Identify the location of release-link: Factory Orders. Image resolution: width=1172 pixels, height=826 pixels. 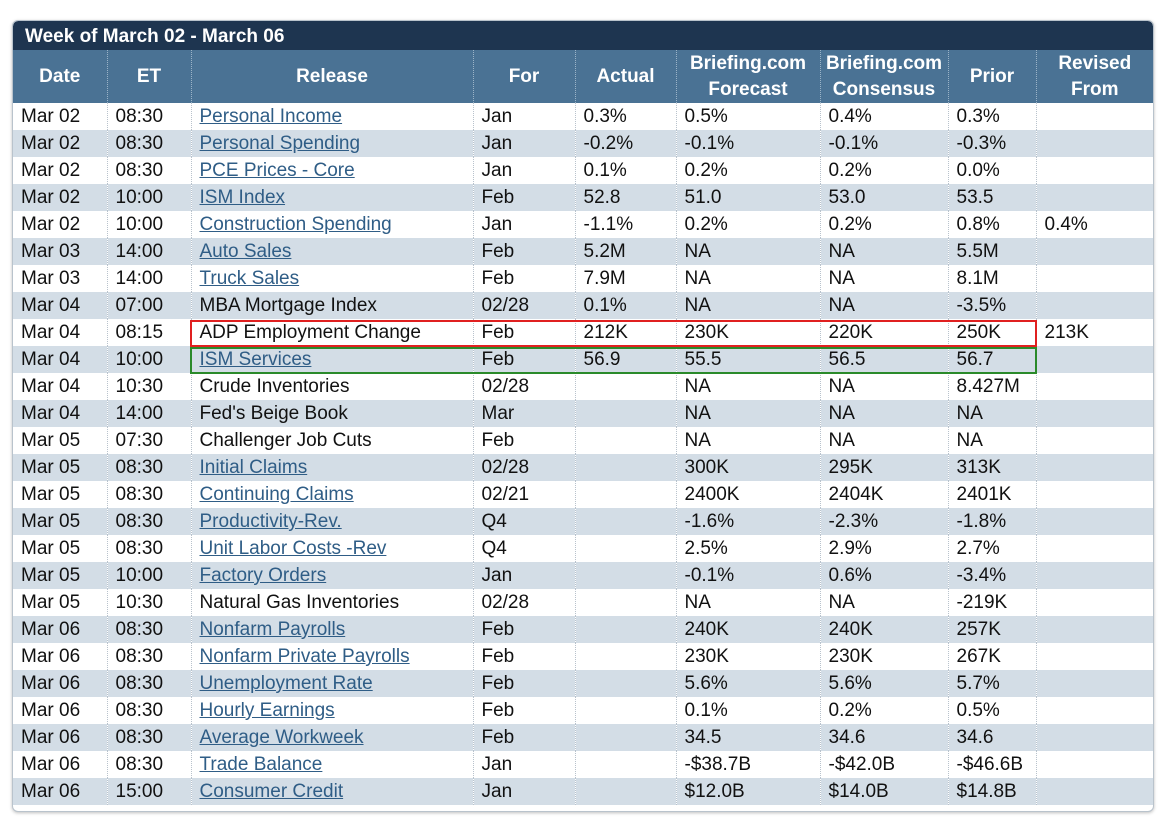
(263, 575).